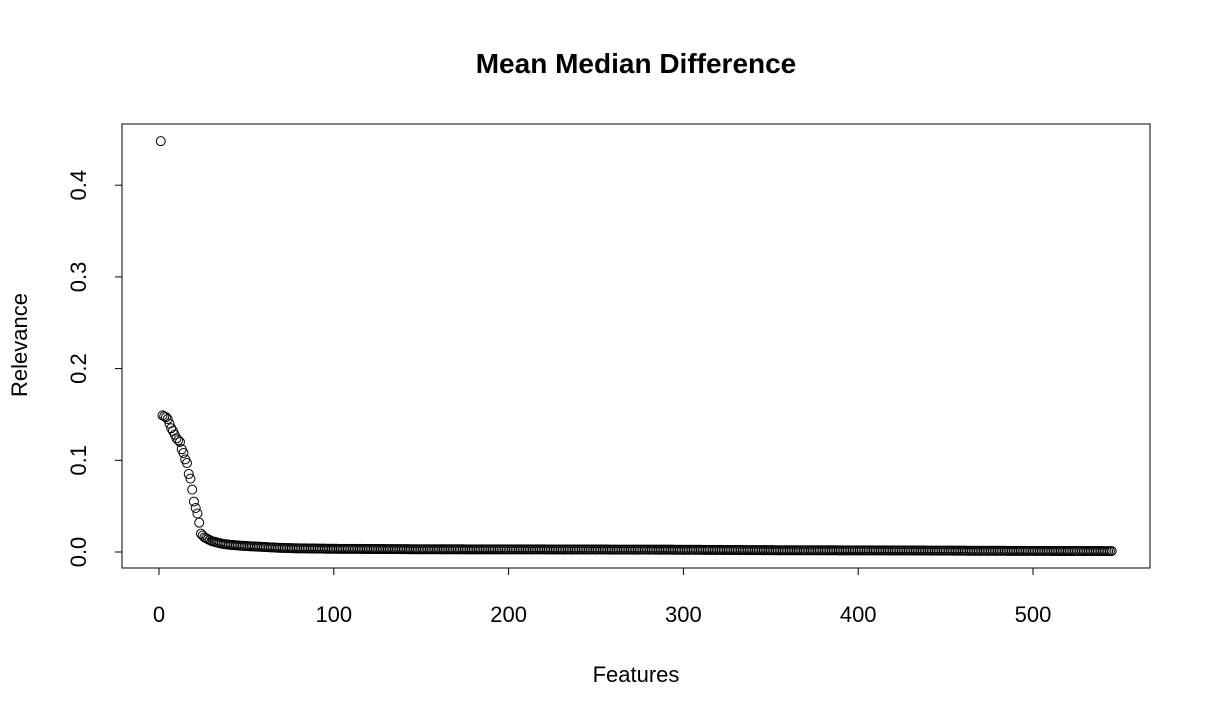 The image size is (1214, 722). Describe the element at coordinates (78, 552) in the screenshot. I see `y-tick-label: 0.0` at that location.